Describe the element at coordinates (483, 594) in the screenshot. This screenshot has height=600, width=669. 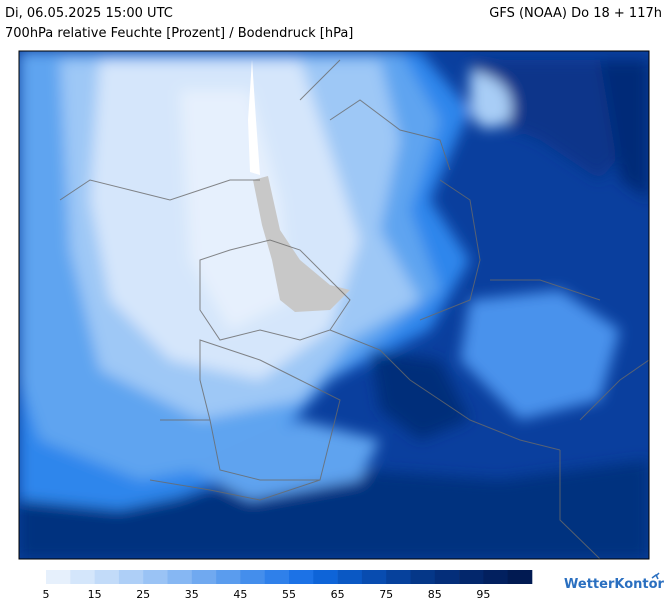
I see `legend-label: 95` at that location.